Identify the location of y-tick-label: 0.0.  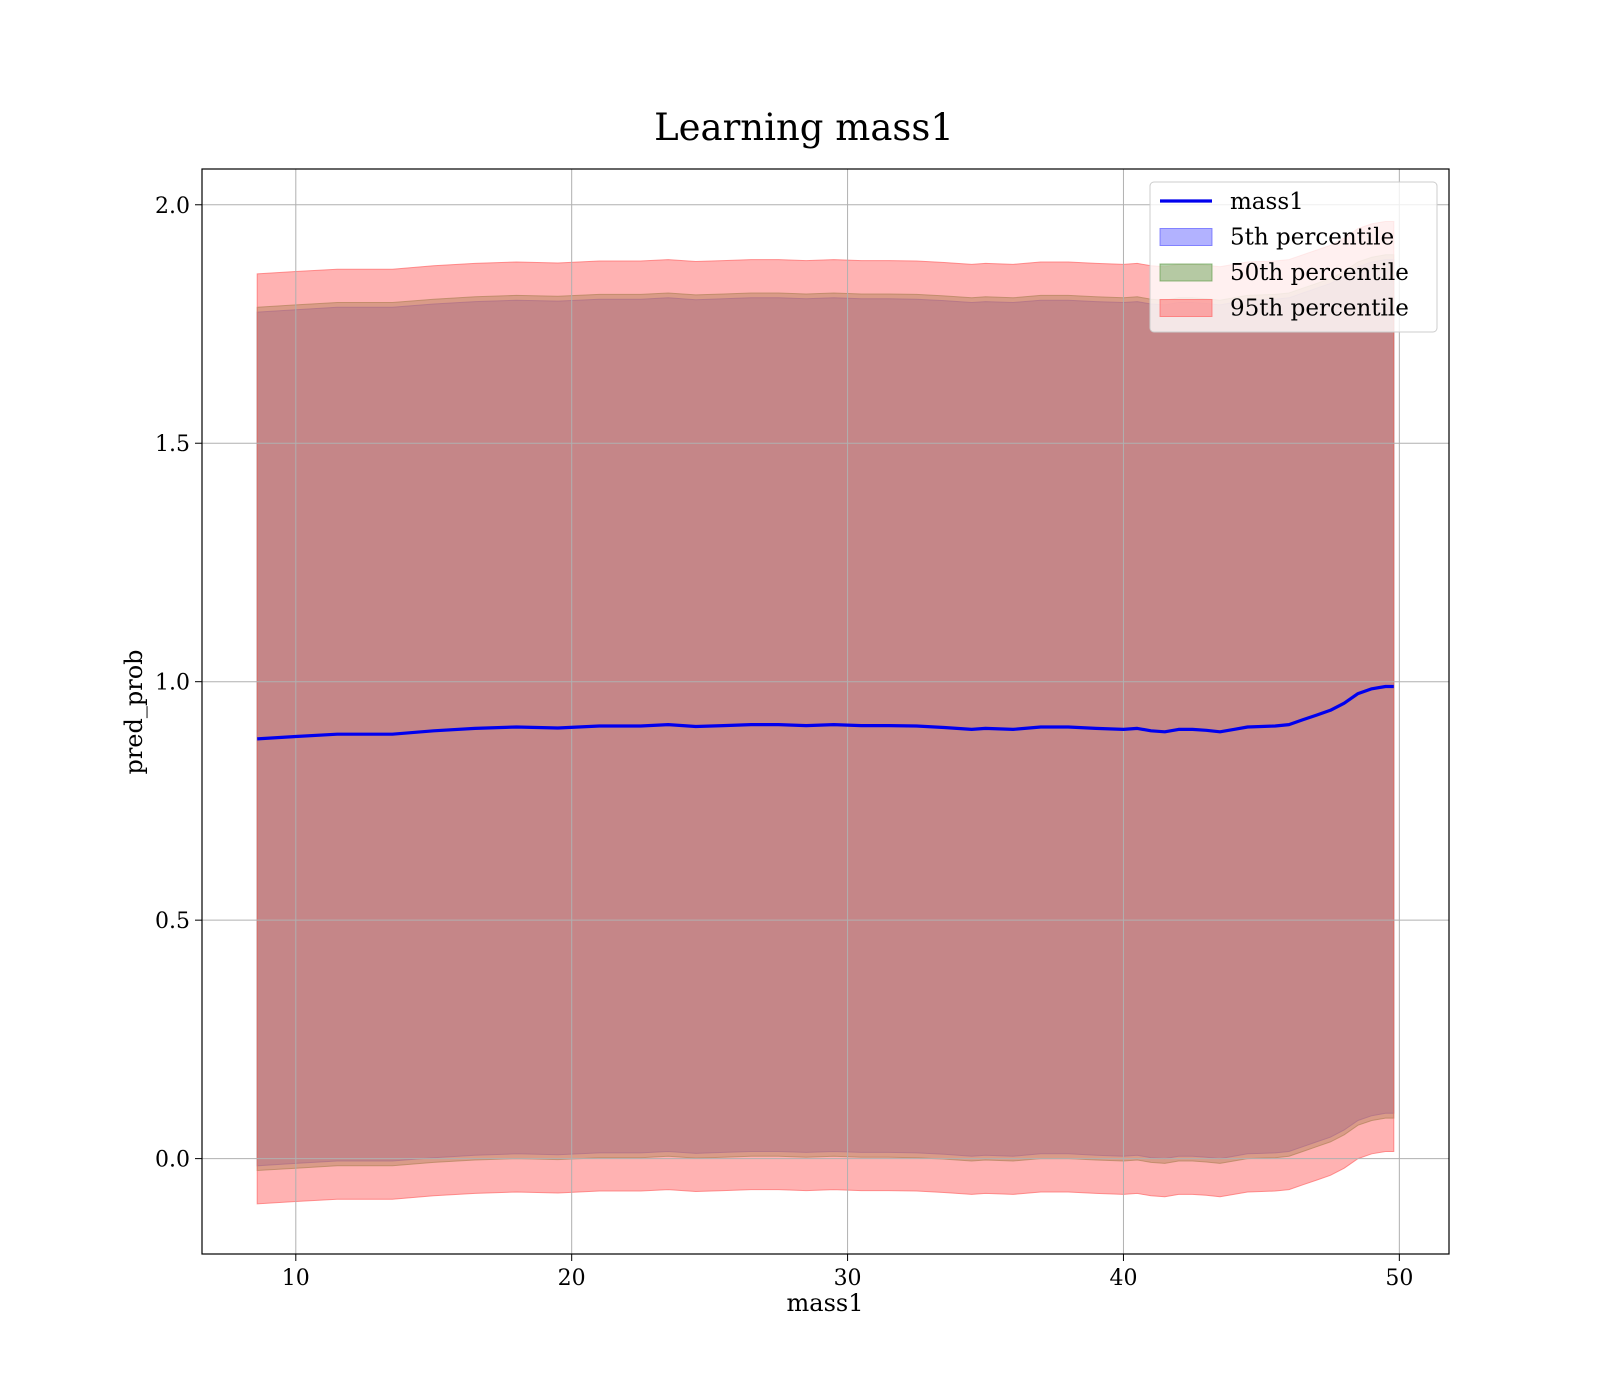
(172, 1160).